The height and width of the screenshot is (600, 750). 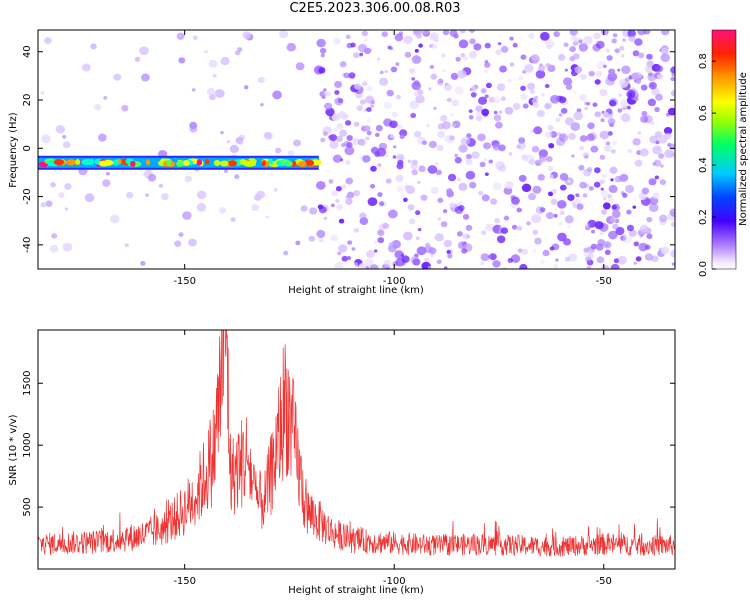 What do you see at coordinates (27, 100) in the screenshot?
I see `y-tick-label: 20` at bounding box center [27, 100].